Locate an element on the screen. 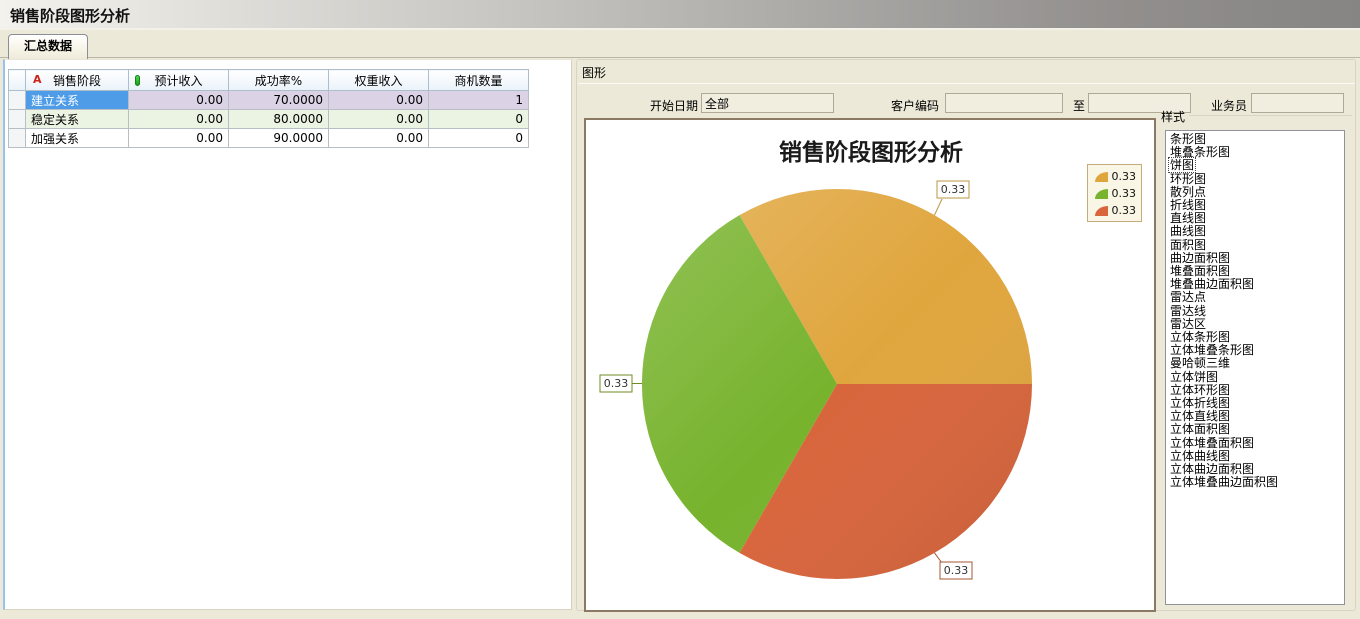 The width and height of the screenshot is (1360, 619). style-list-item: 立体饼图 is located at coordinates (1194, 376).